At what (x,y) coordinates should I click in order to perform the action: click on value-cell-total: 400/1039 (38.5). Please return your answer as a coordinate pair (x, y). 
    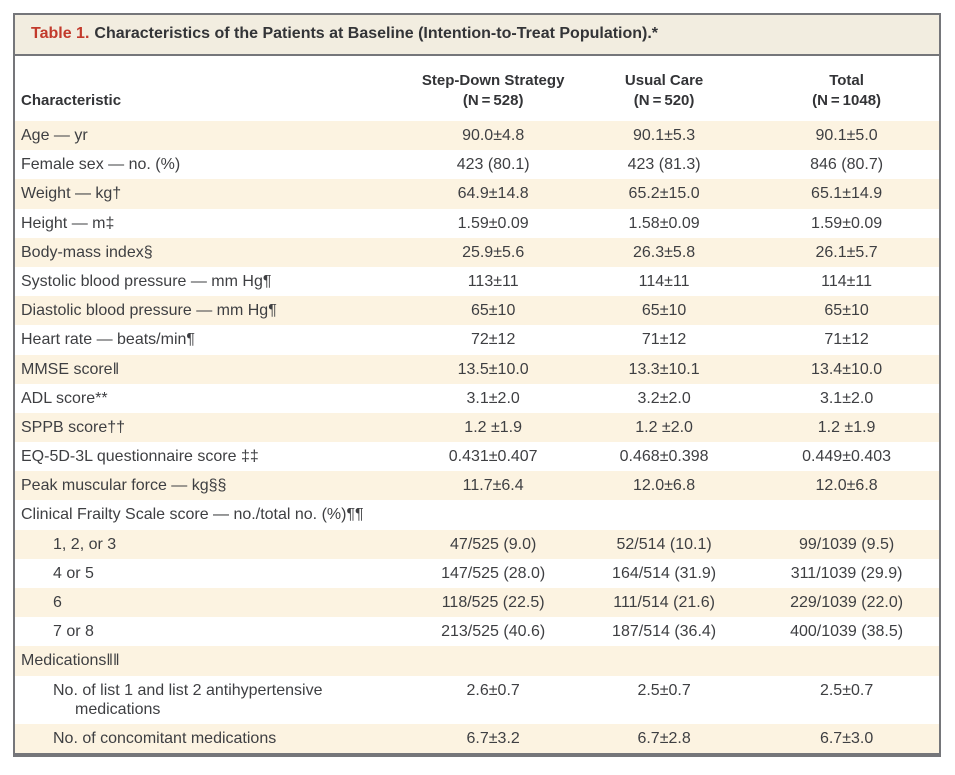
    Looking at the image, I should click on (847, 632).